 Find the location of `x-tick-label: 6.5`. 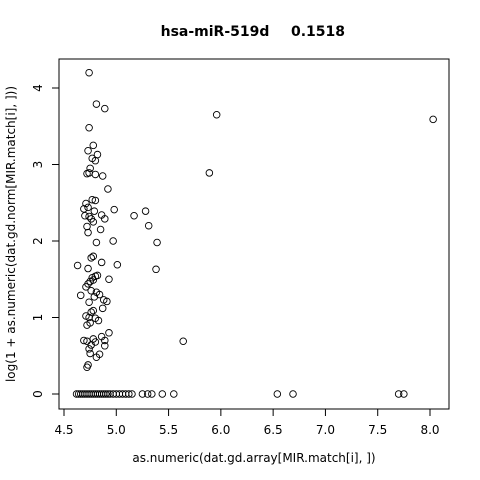

x-tick-label: 6.5 is located at coordinates (273, 430).